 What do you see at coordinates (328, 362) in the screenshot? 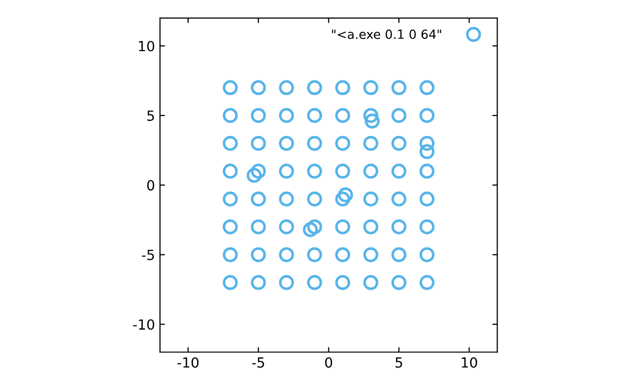
I see `x-tick-label: 0` at bounding box center [328, 362].